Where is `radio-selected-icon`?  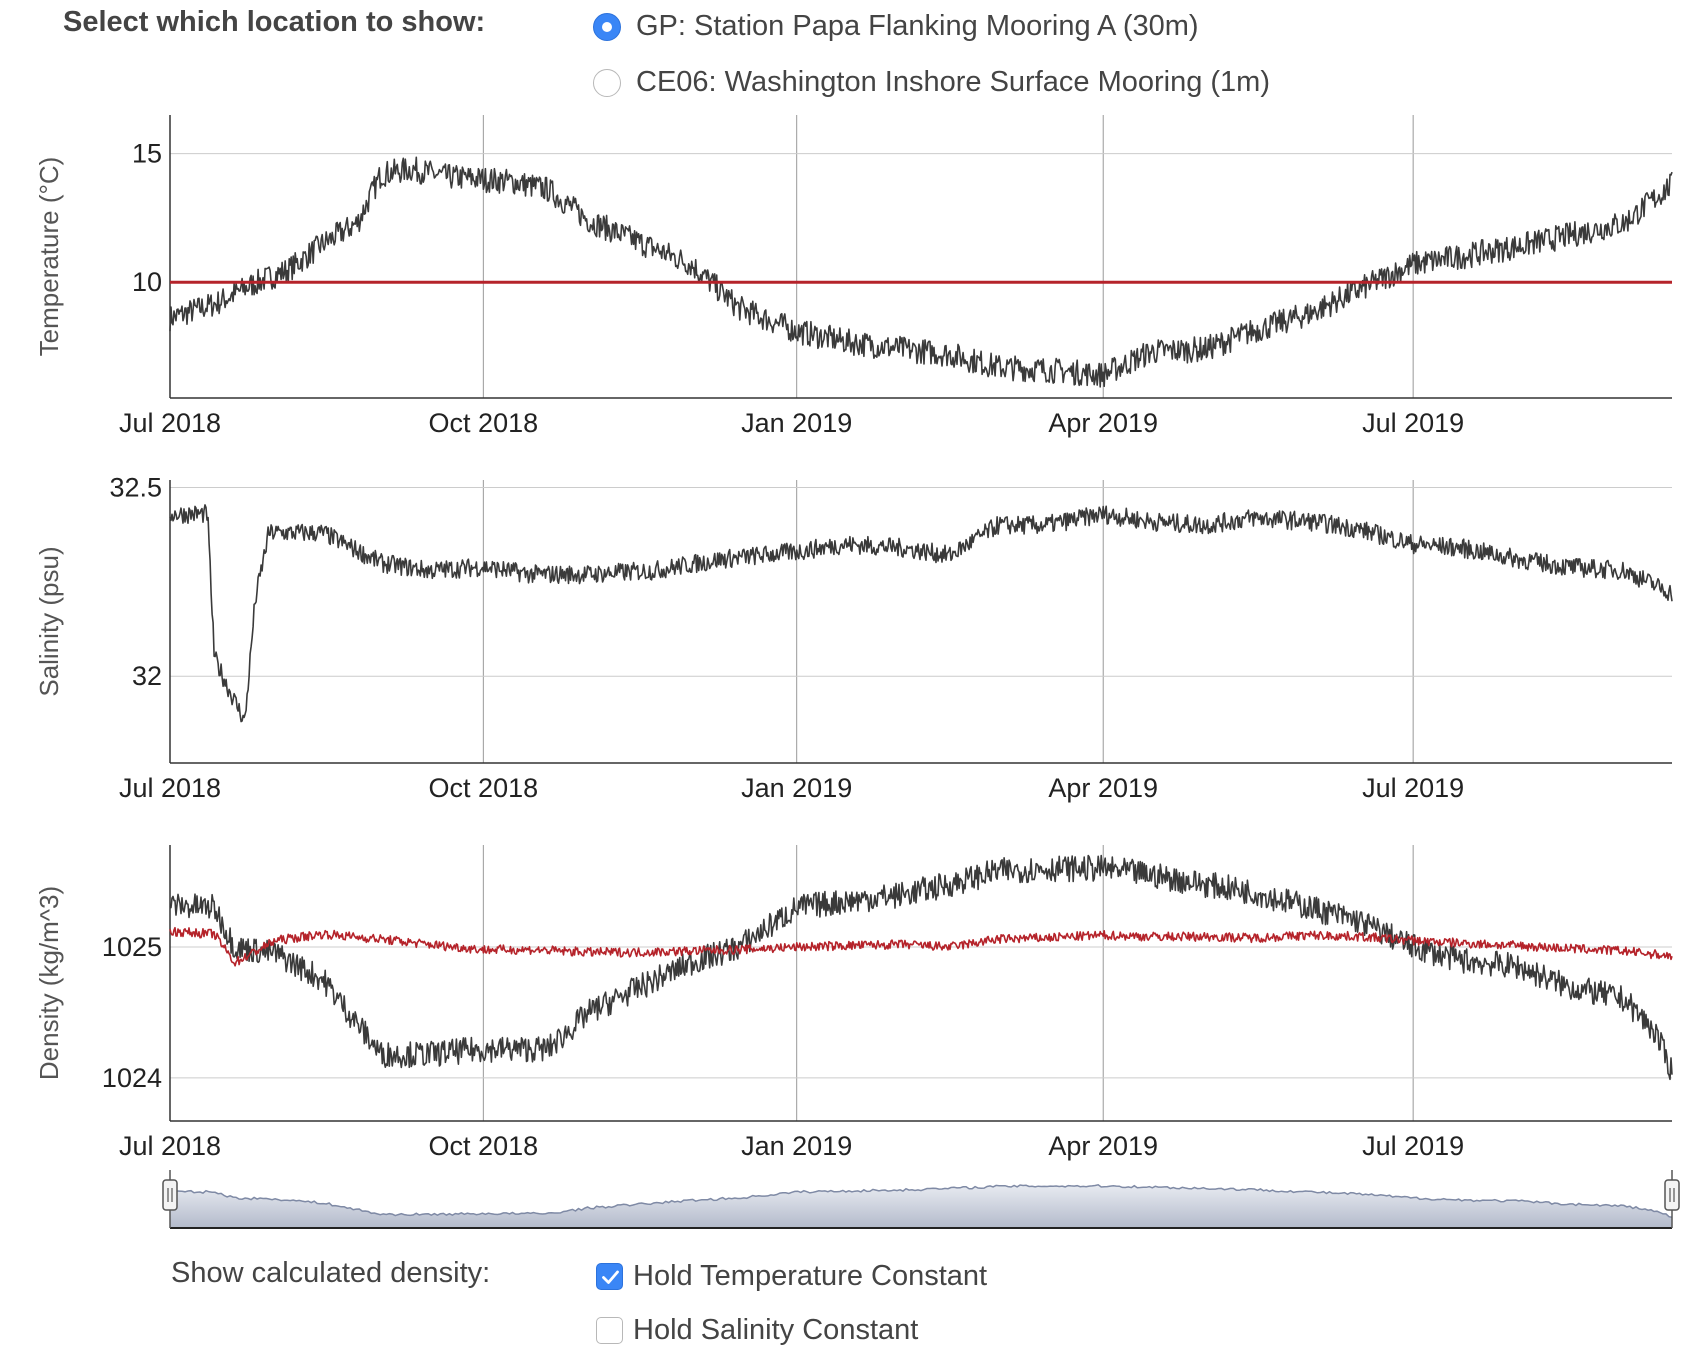
radio-selected-icon is located at coordinates (607, 26).